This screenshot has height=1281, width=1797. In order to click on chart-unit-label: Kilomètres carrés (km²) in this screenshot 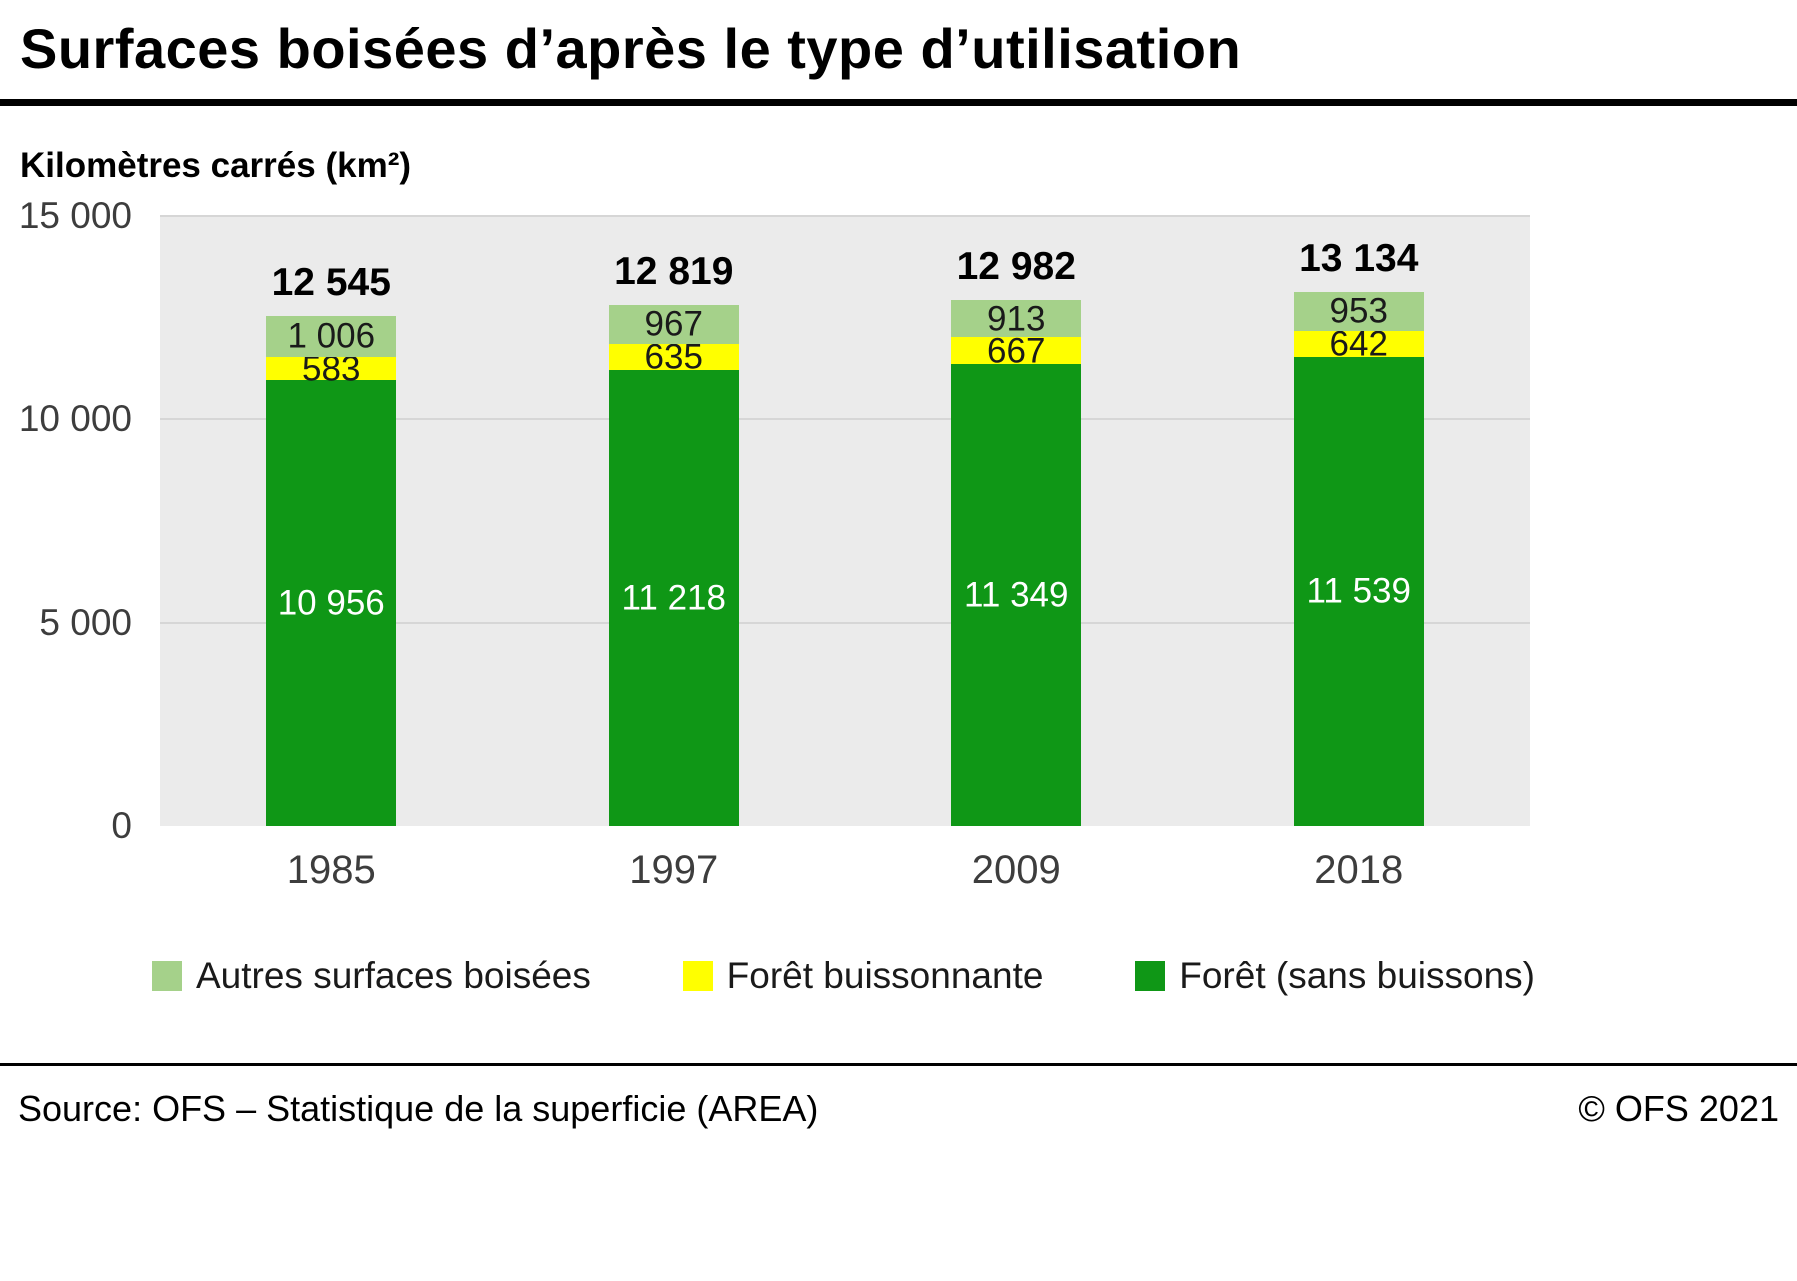, I will do `click(215, 165)`.